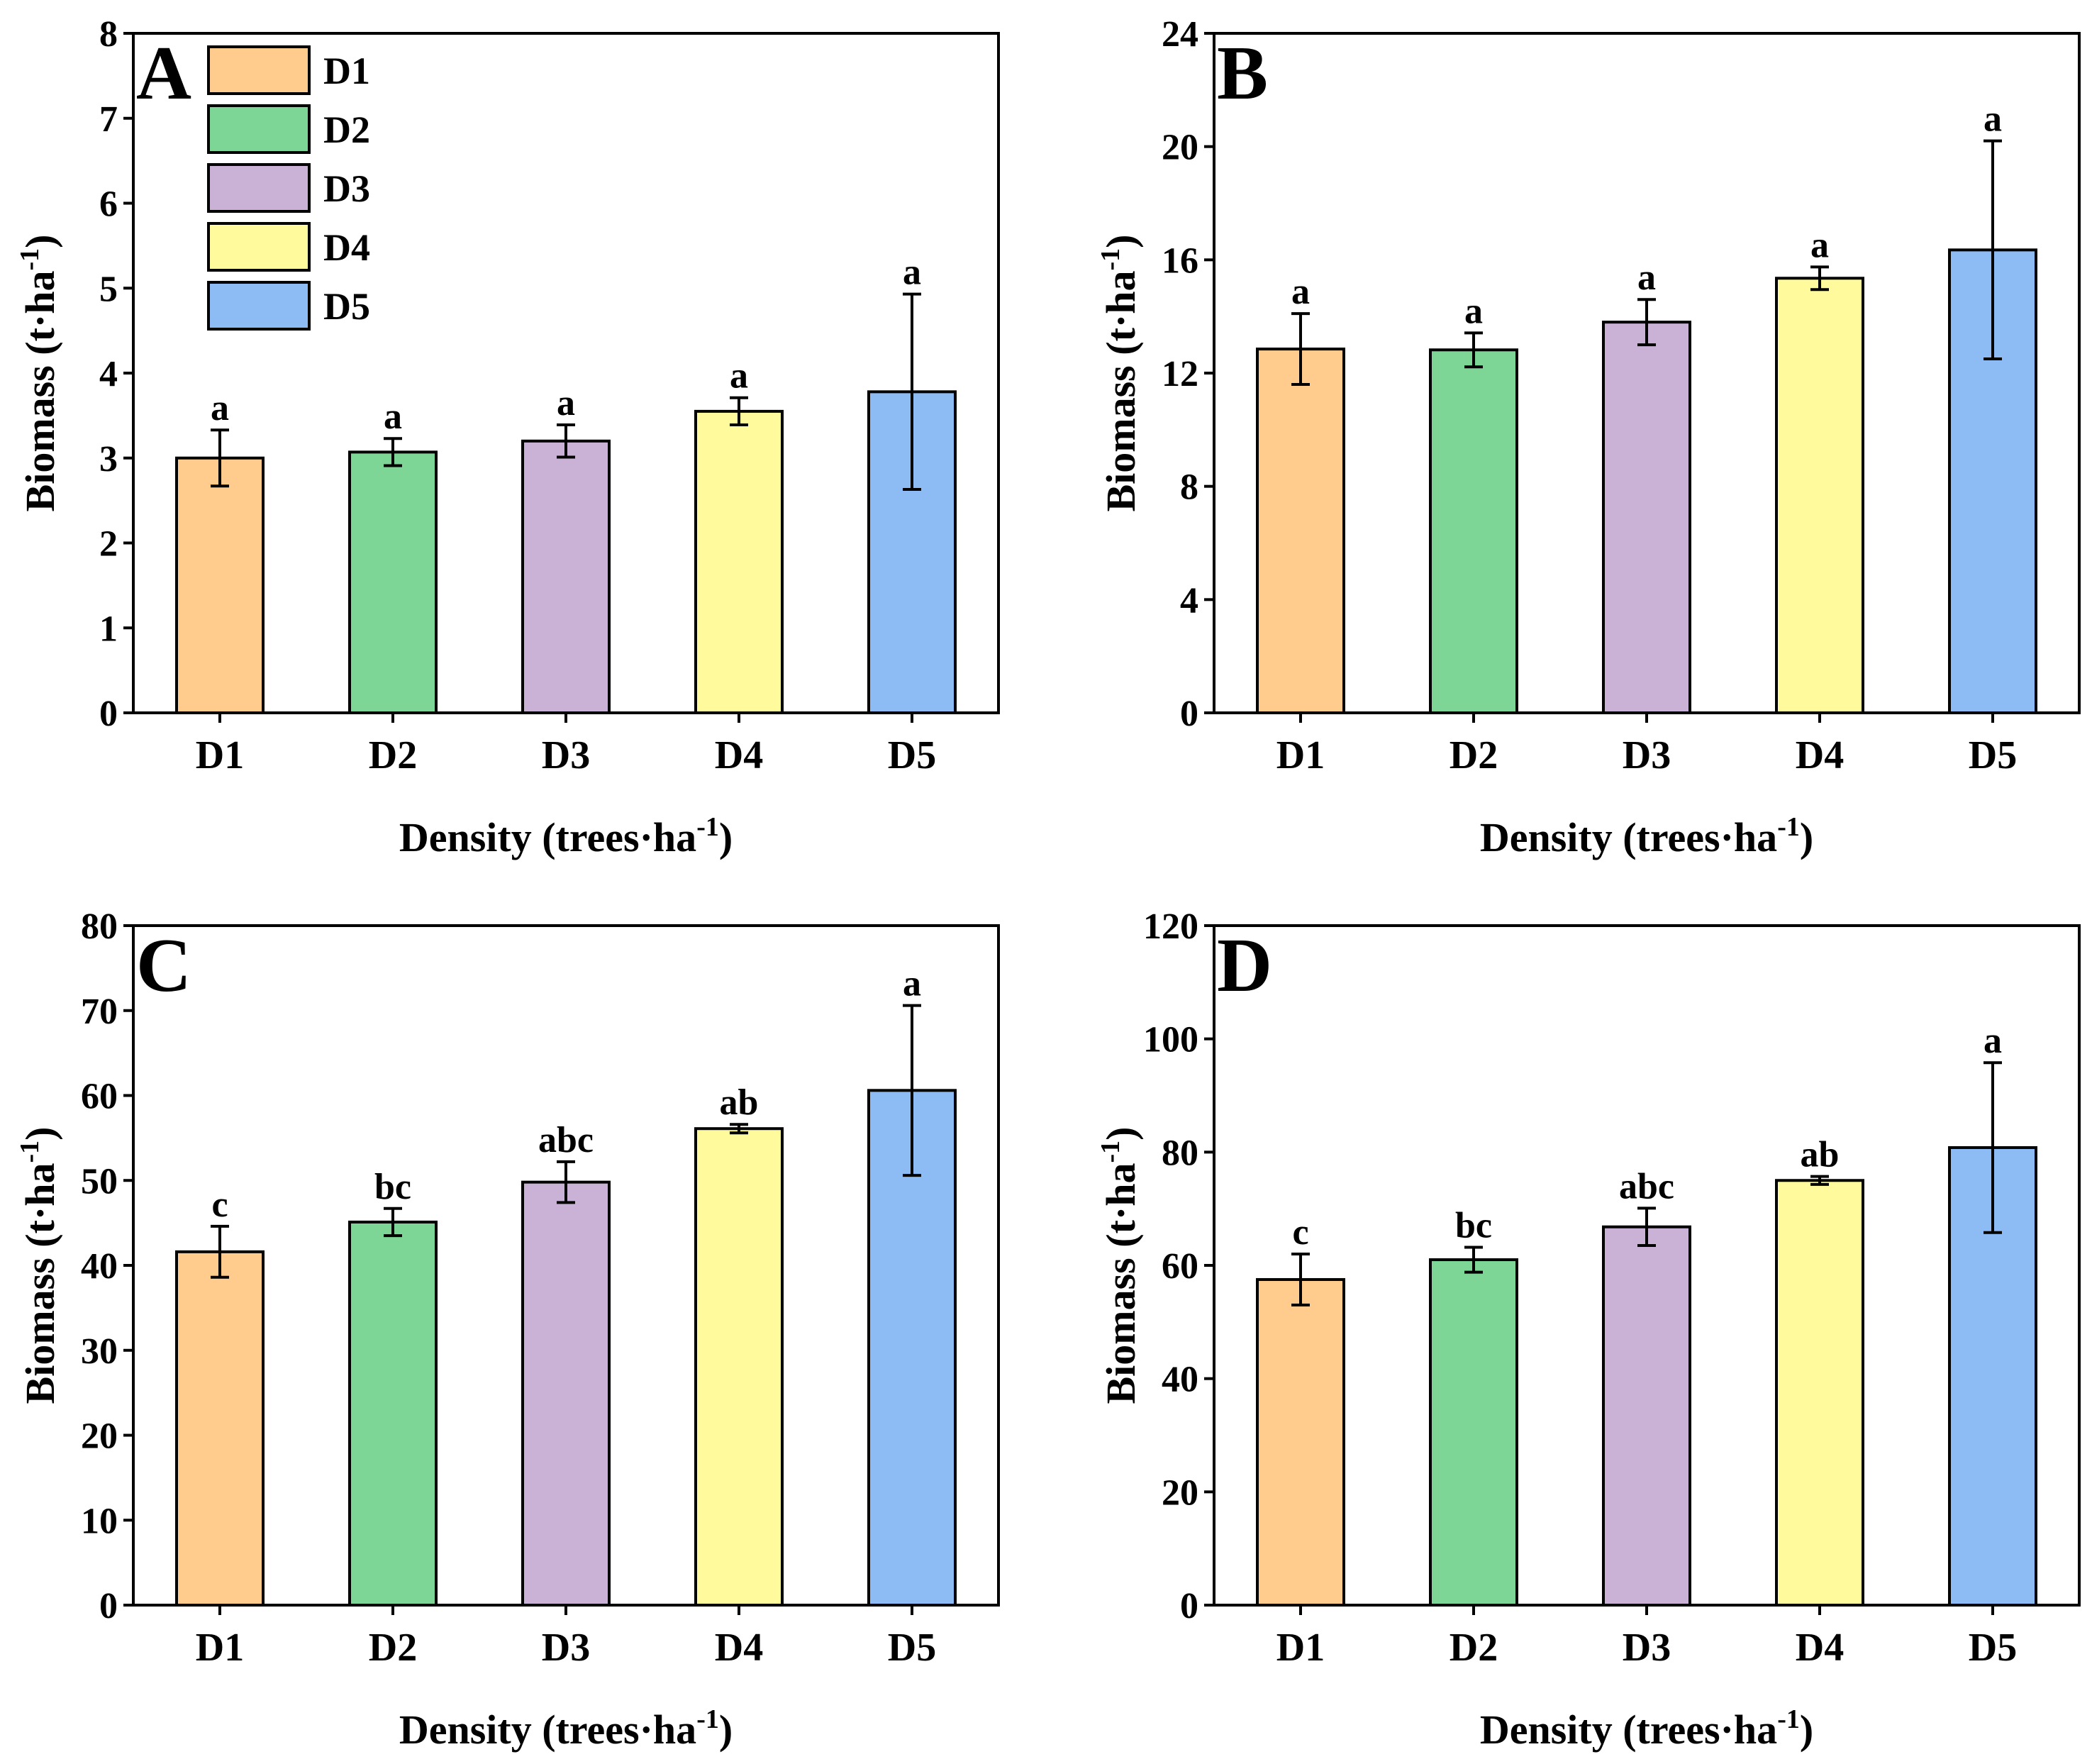 The height and width of the screenshot is (1764, 2092). I want to click on legend-item-d4: D4, so click(288, 247).